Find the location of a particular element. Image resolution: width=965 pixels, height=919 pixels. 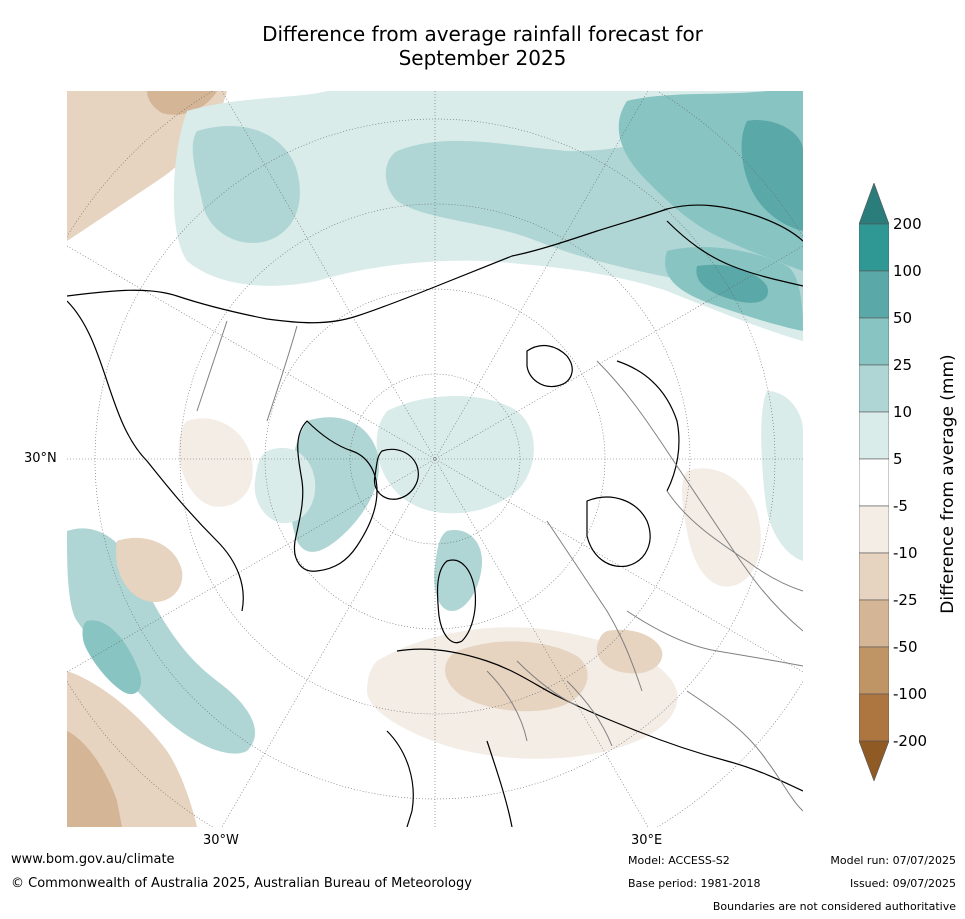

title-line-2: September 2025 is located at coordinates (482, 58).